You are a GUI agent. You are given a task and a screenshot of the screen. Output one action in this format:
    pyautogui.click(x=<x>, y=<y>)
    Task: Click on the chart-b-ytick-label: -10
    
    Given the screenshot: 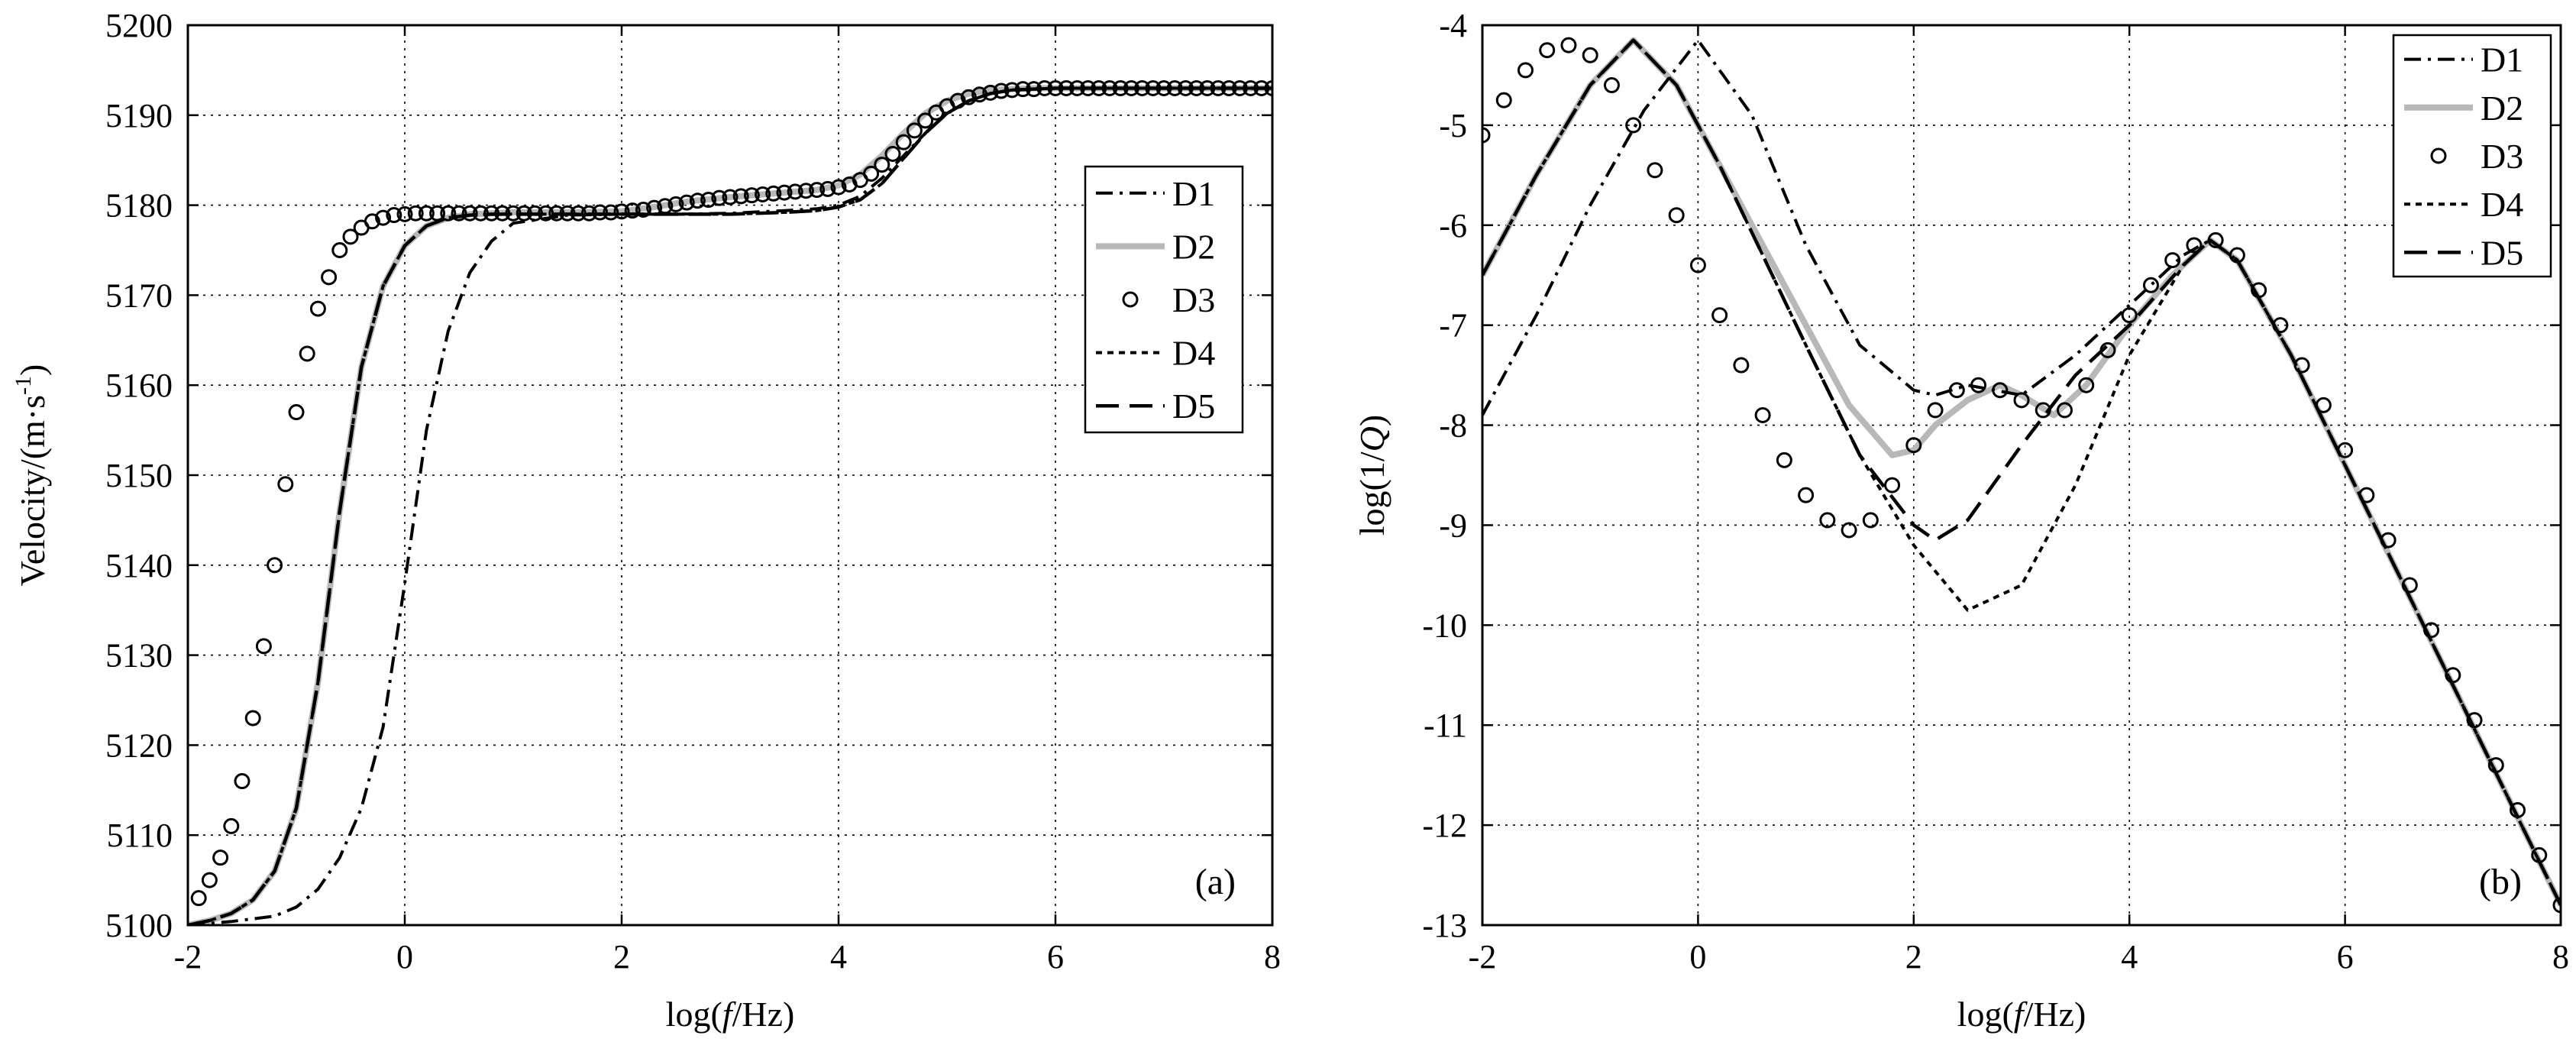 What is the action you would take?
    pyautogui.click(x=1444, y=625)
    